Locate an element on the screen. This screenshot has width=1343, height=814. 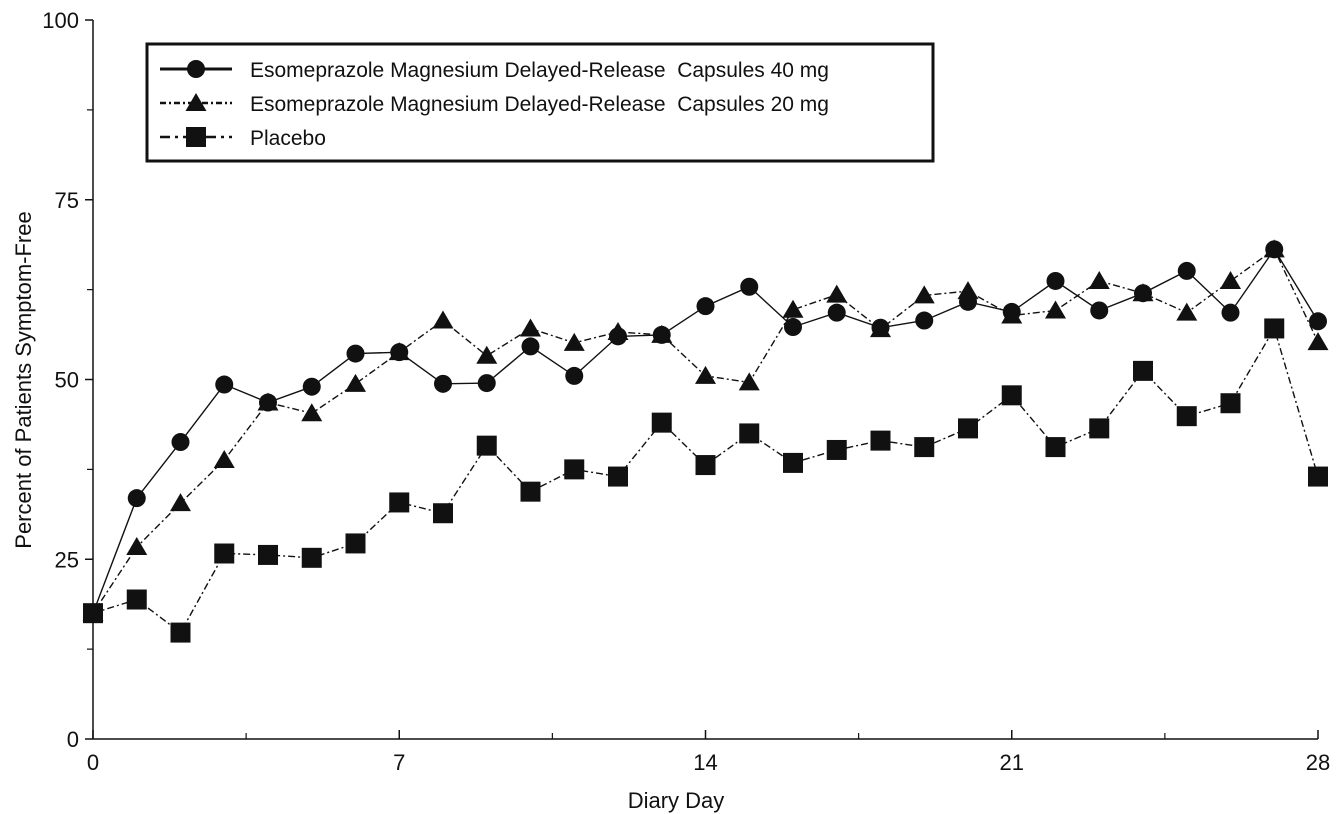
legend-box is located at coordinates (540, 102).